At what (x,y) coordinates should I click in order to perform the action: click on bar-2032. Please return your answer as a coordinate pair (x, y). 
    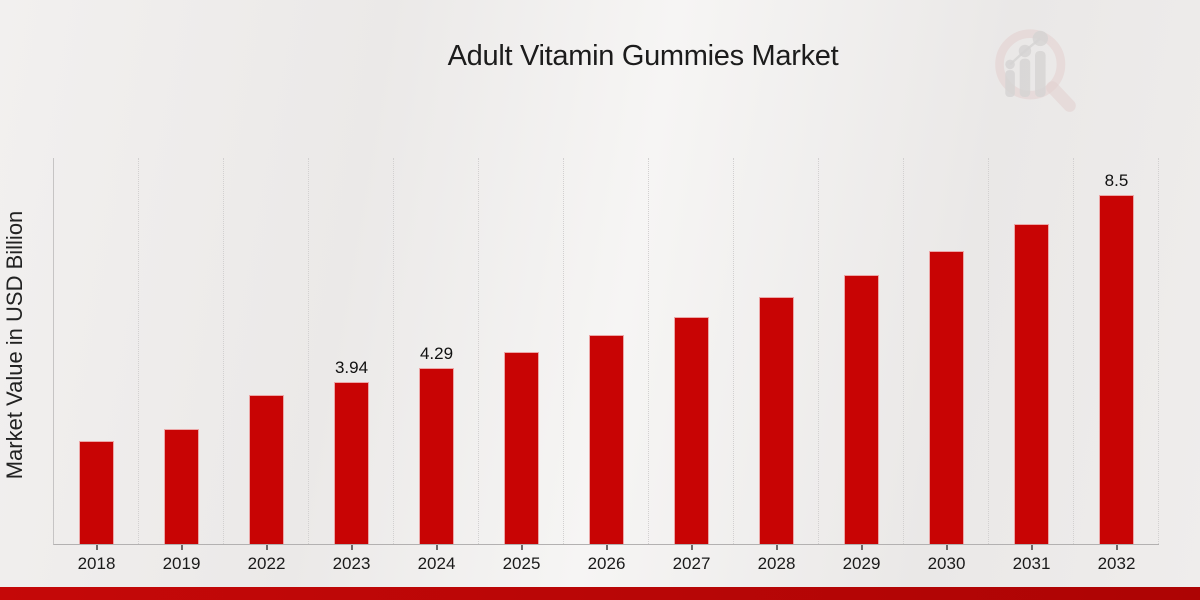
    Looking at the image, I should click on (1116, 369).